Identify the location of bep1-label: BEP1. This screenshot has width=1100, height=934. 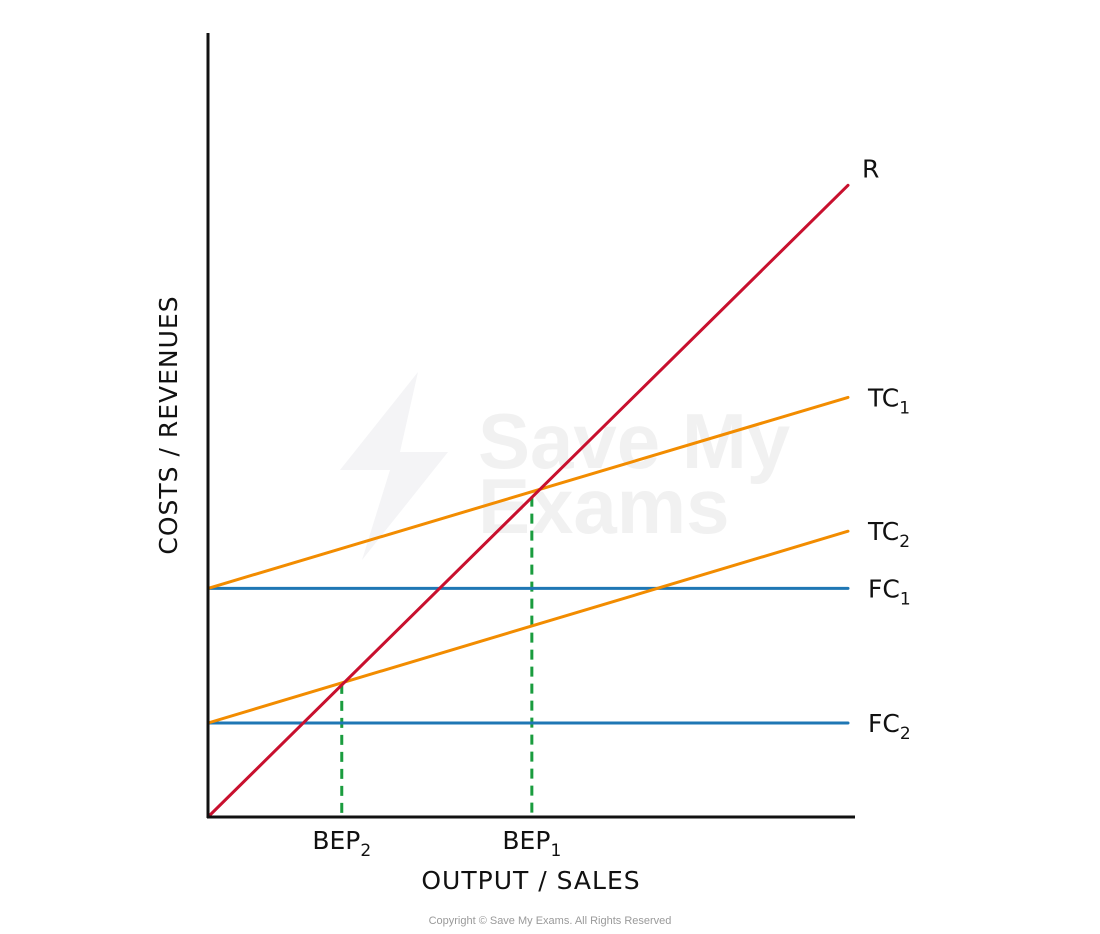
(531, 843).